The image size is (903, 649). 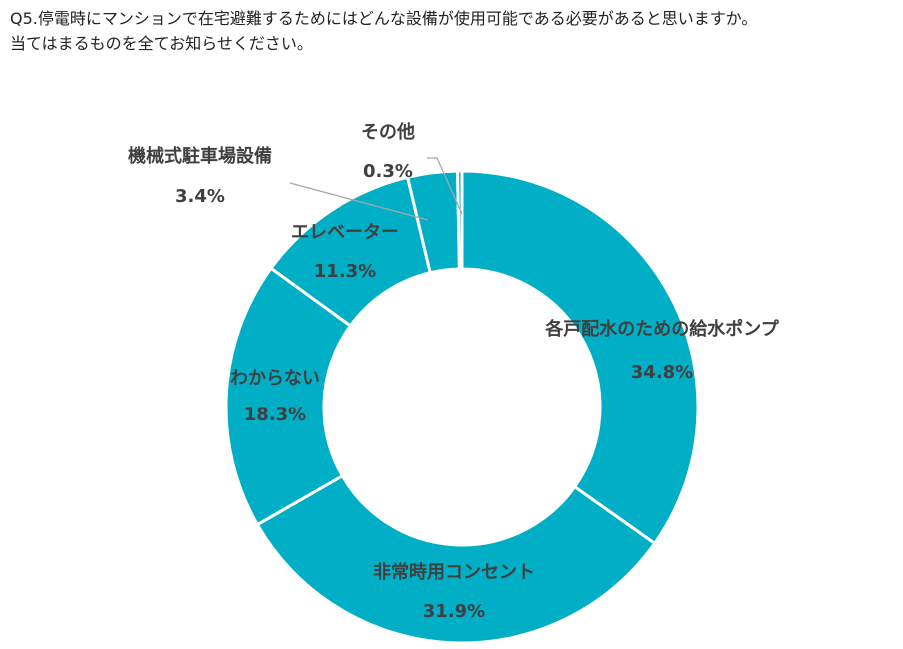 What do you see at coordinates (200, 196) in the screenshot?
I see `slice-value-4: 3.4%` at bounding box center [200, 196].